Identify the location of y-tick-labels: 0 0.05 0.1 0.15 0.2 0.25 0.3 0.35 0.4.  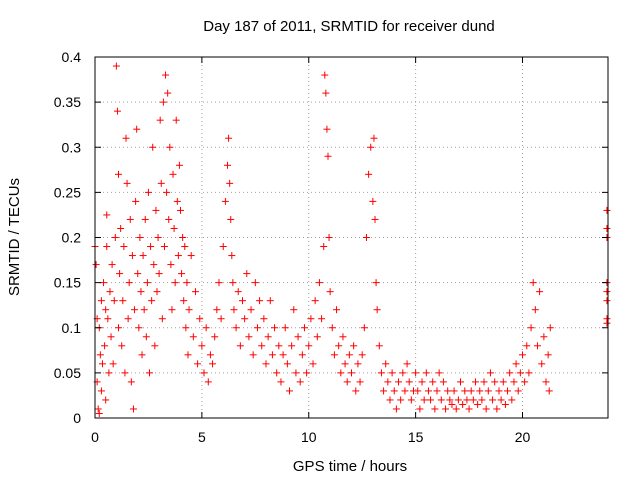
(67, 237).